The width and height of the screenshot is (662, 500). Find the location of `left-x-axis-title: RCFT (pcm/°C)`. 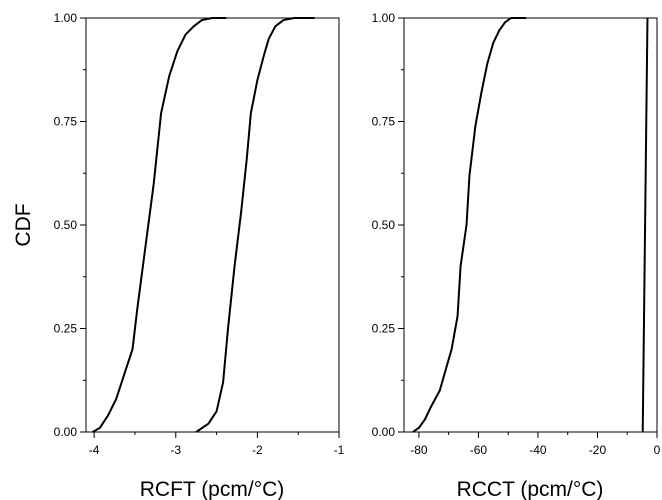

left-x-axis-title: RCFT (pcm/°C) is located at coordinates (212, 489).